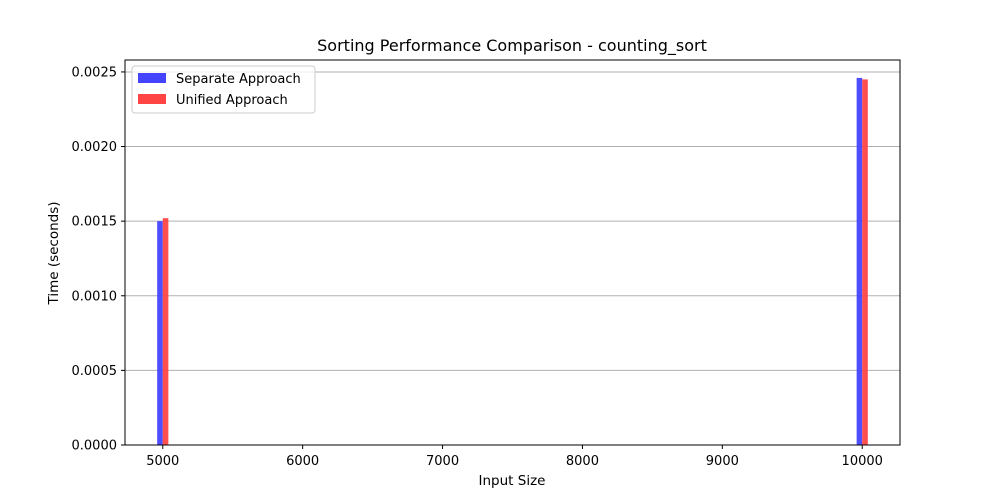 Image resolution: width=1000 pixels, height=500 pixels. I want to click on legend-box, so click(223, 89).